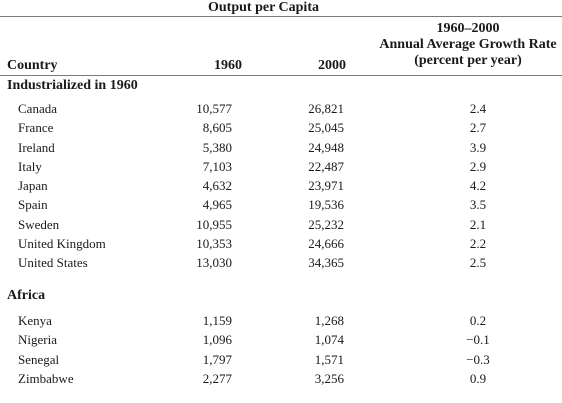 The height and width of the screenshot is (403, 562). Describe the element at coordinates (326, 166) in the screenshot. I see `cell-2000: 22,487` at that location.